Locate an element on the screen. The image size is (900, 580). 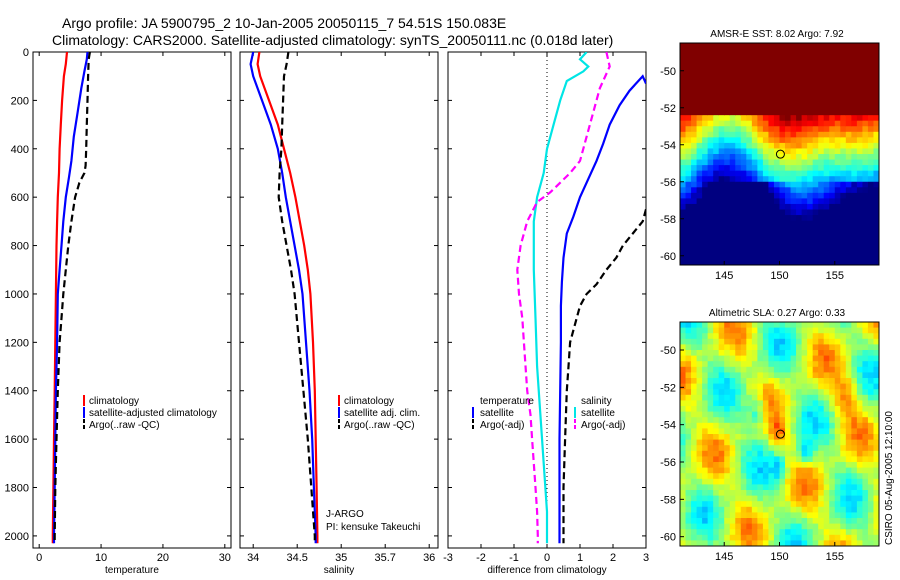
series-line-climatology is located at coordinates (287, 298).